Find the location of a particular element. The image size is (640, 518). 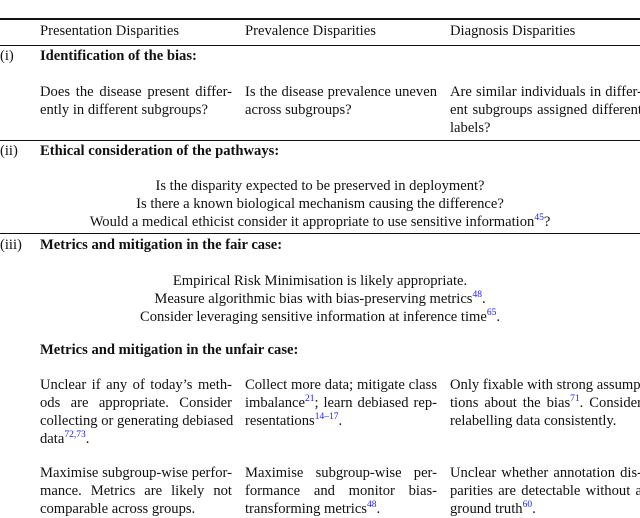

text-line: ently in different subgroups? is located at coordinates (136, 110).